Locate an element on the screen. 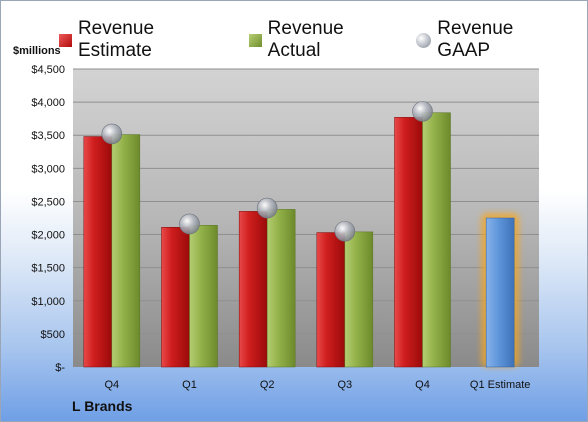  y-tick-label: $2,000 is located at coordinates (48, 236).